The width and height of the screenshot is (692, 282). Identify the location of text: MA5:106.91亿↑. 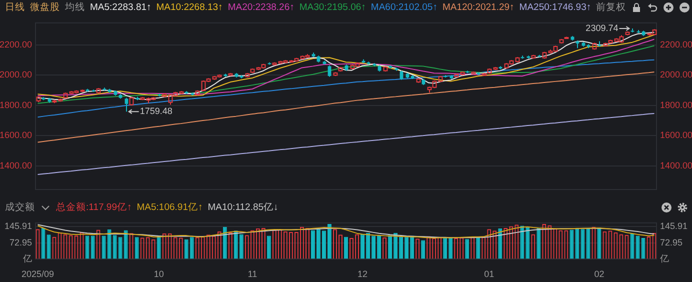
(169, 207).